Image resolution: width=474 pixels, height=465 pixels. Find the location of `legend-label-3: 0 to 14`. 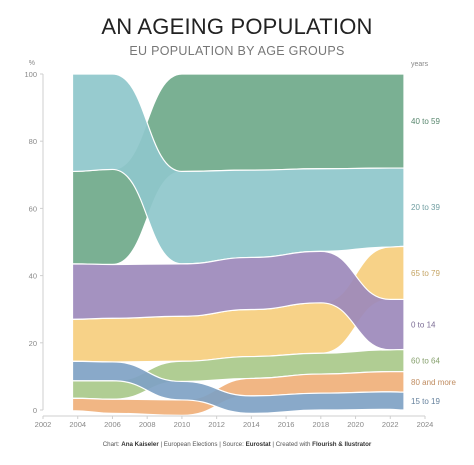

legend-label-3: 0 to 14 is located at coordinates (423, 324).